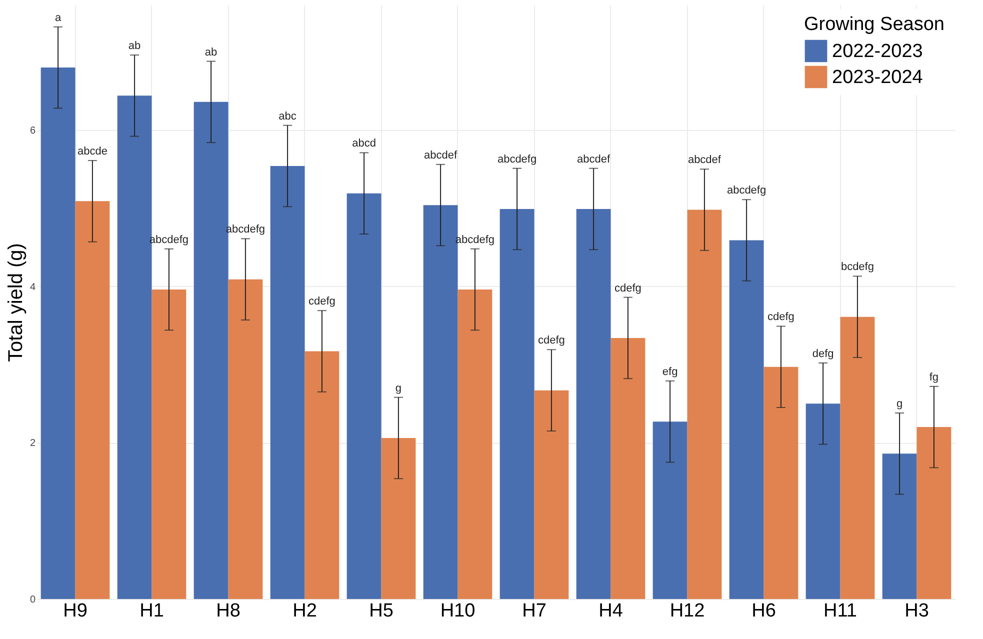 The height and width of the screenshot is (639, 983). I want to click on x-tick-label: H8, so click(228, 611).